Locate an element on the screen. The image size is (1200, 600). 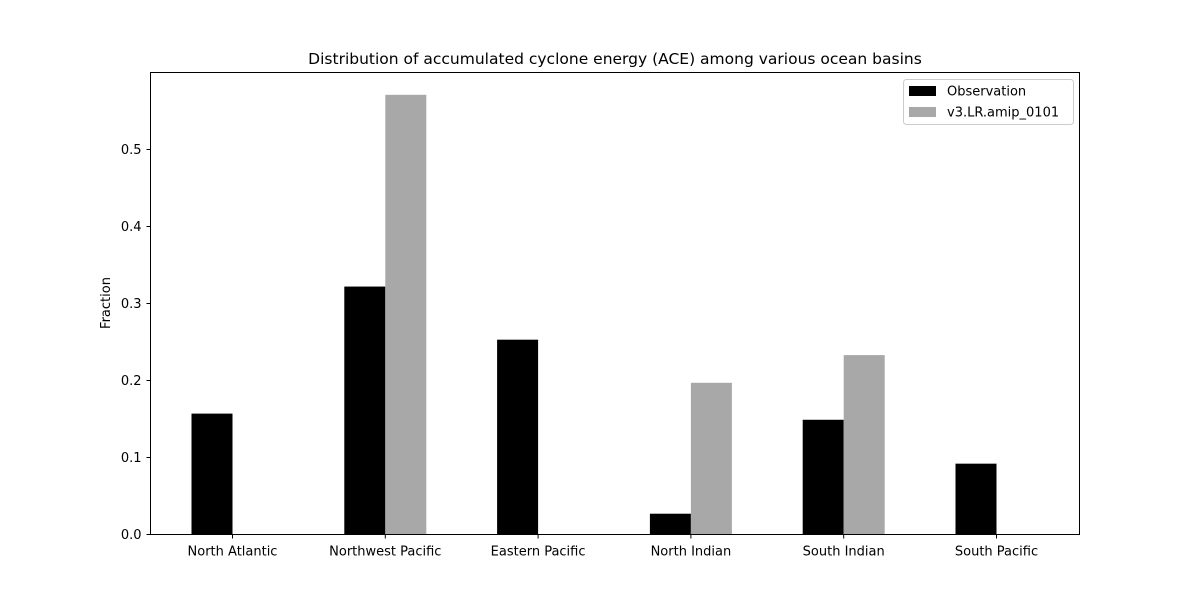
y-tick-label: 0.3 is located at coordinates (131, 304).